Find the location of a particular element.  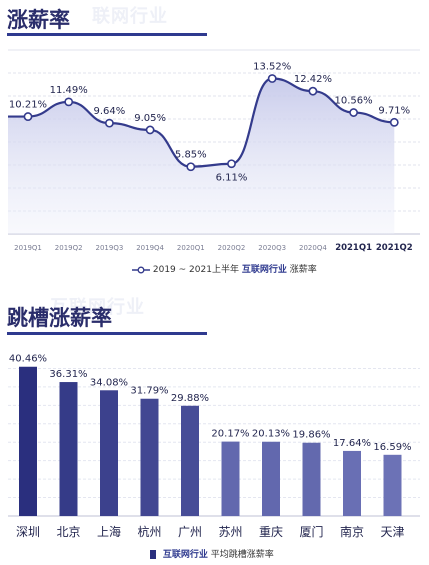

data-label: 9.05% is located at coordinates (150, 118).